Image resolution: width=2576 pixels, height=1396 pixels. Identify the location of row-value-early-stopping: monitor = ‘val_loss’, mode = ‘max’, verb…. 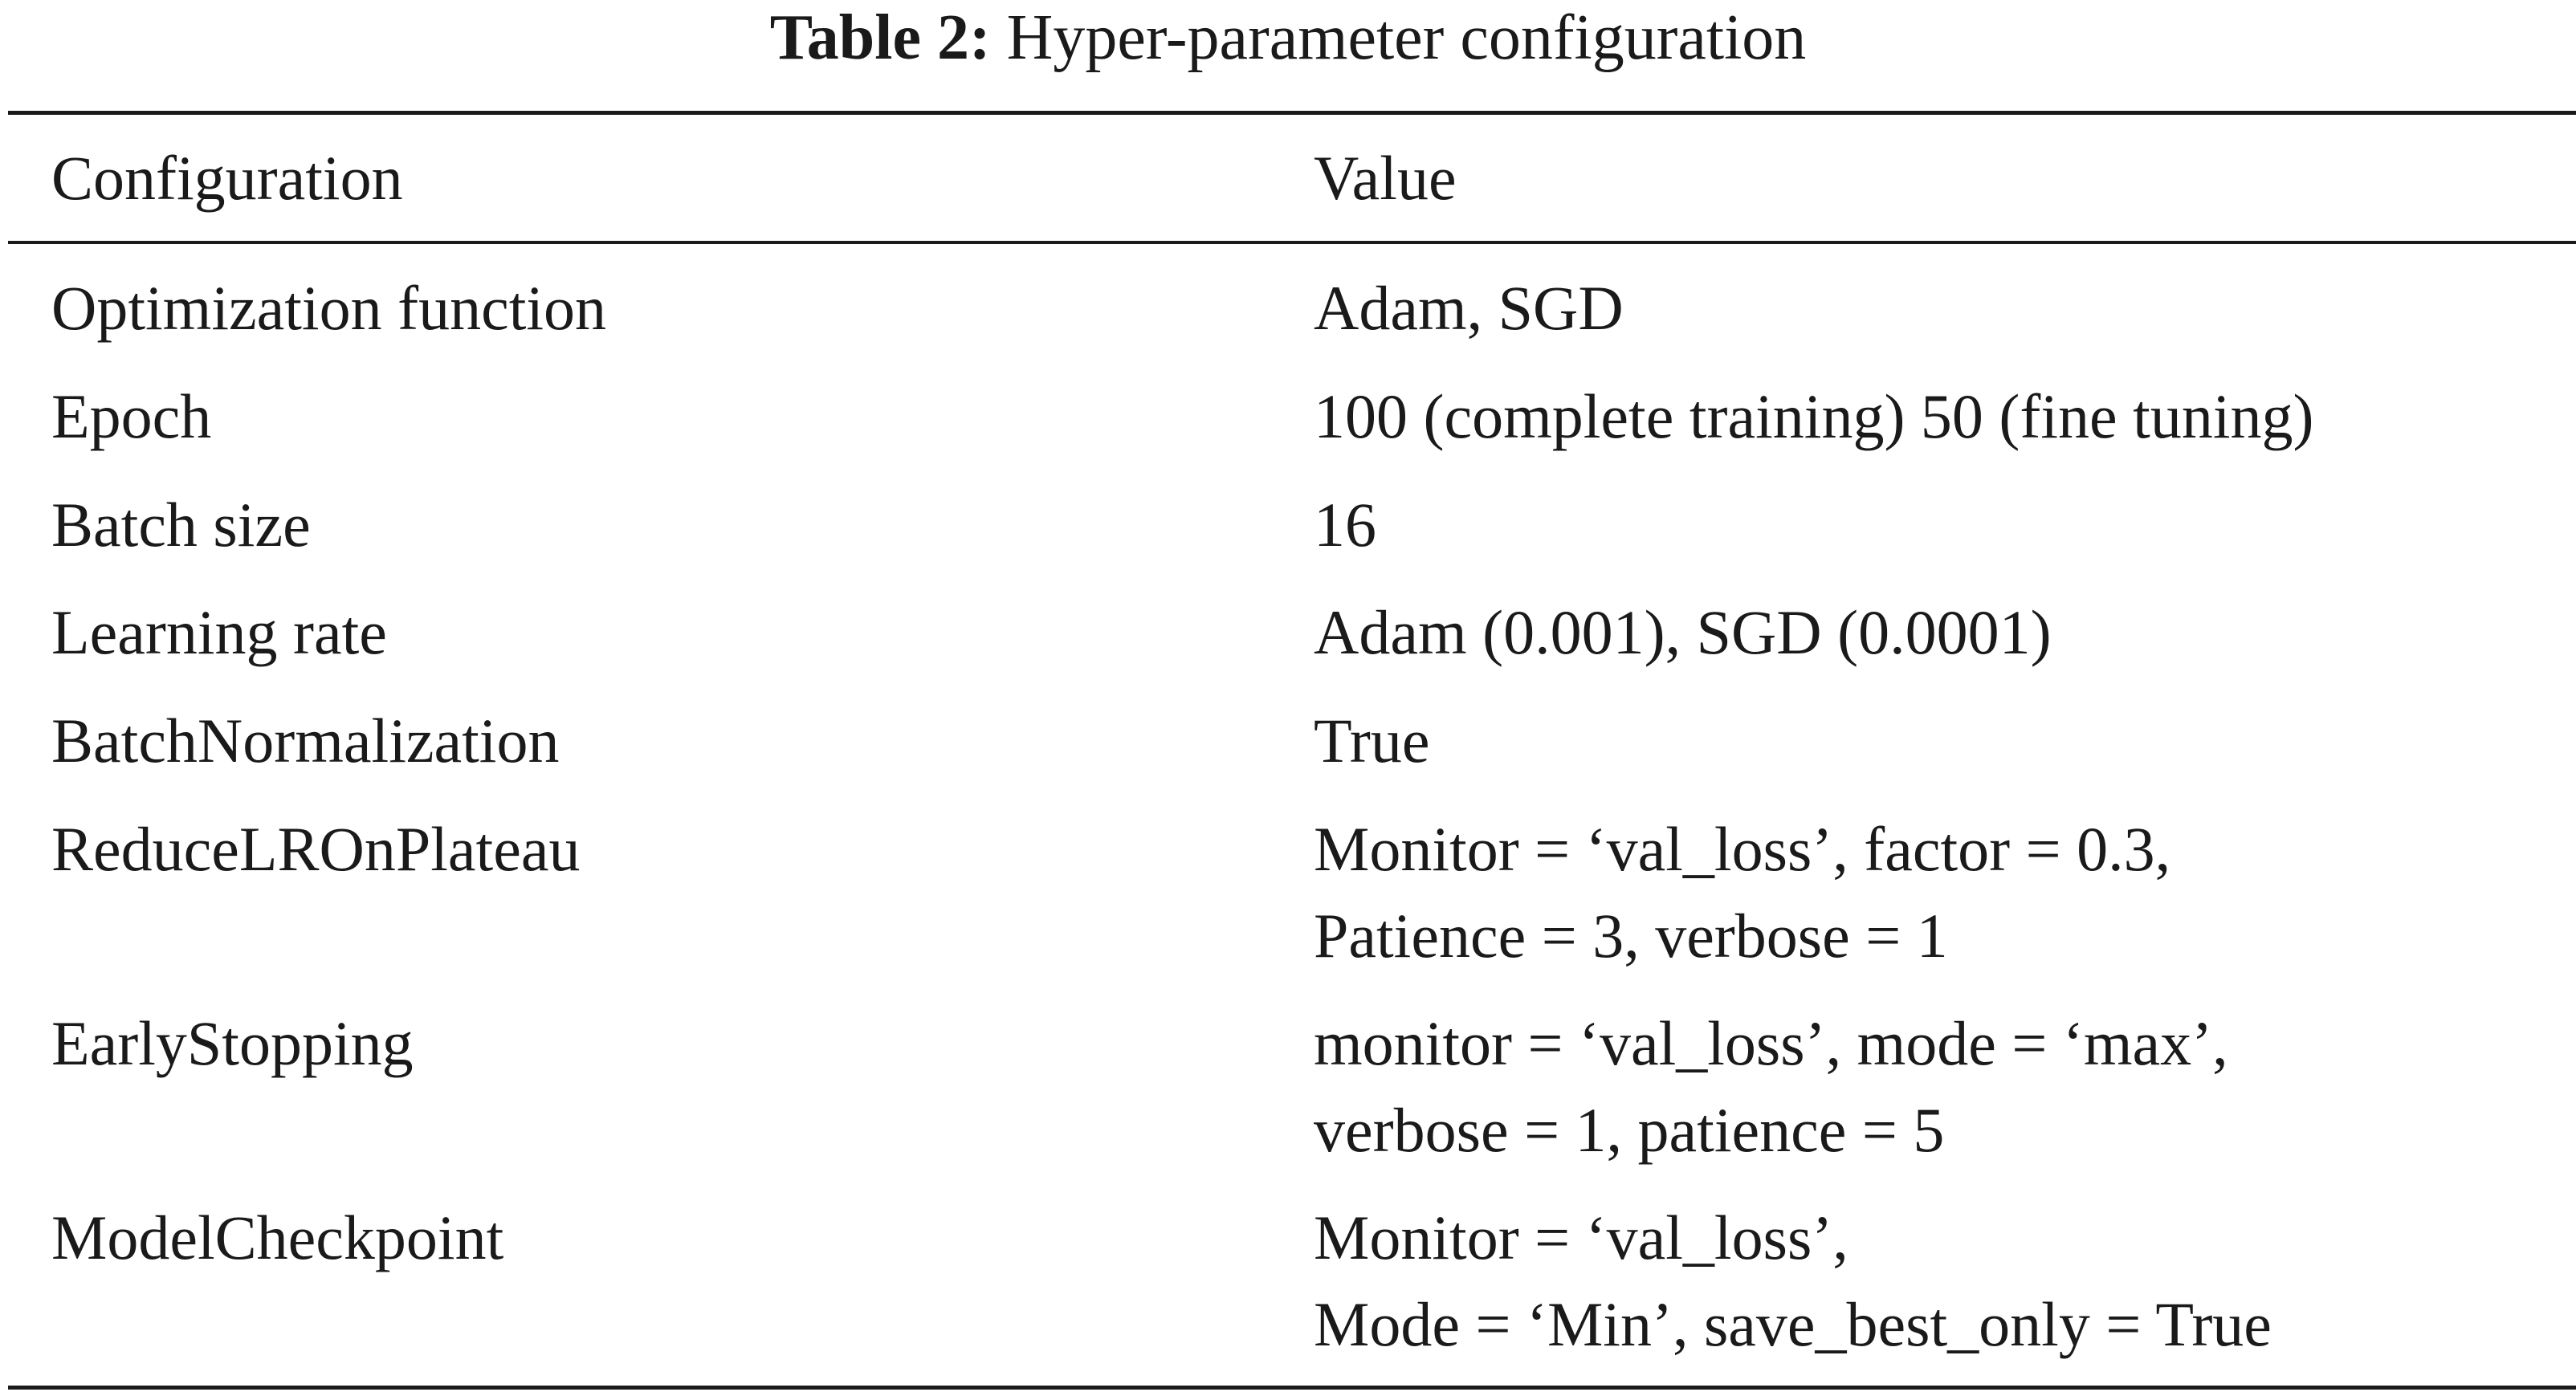
(1771, 1087).